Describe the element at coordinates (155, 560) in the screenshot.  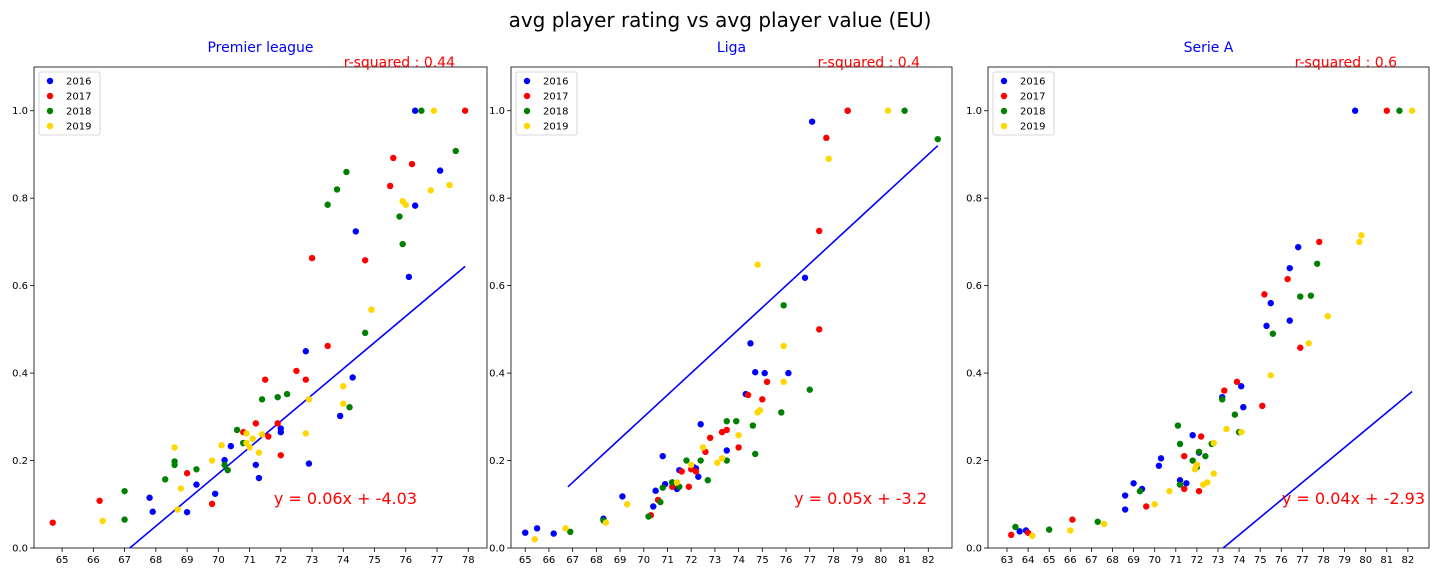
I see `premier-league-x-tick-label: 68` at that location.